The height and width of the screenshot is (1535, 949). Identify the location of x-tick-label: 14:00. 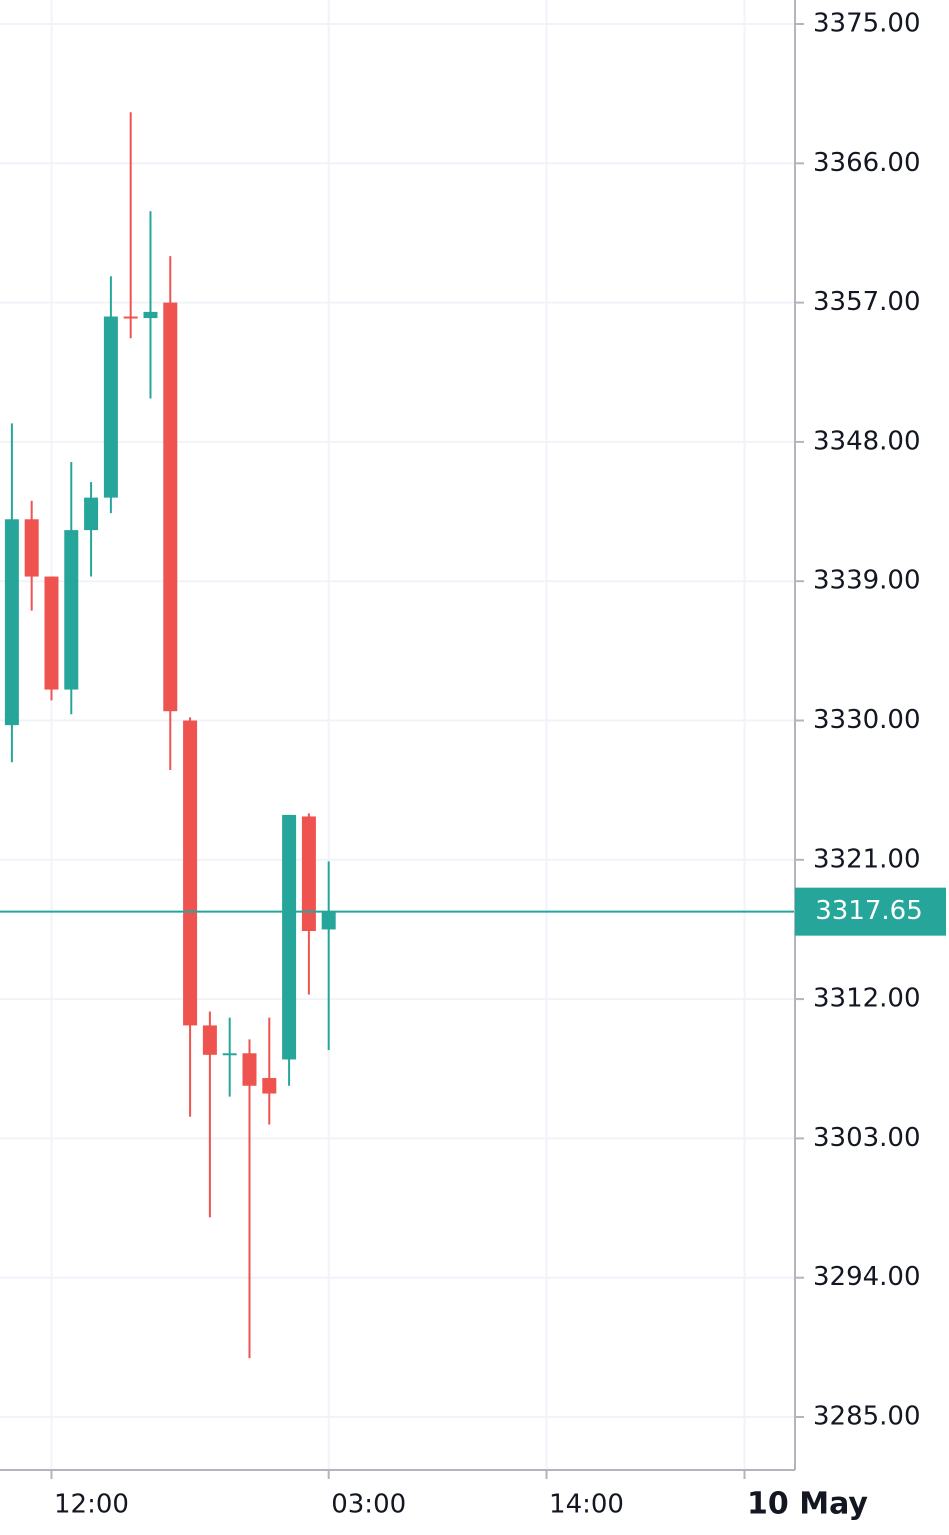
(586, 1505).